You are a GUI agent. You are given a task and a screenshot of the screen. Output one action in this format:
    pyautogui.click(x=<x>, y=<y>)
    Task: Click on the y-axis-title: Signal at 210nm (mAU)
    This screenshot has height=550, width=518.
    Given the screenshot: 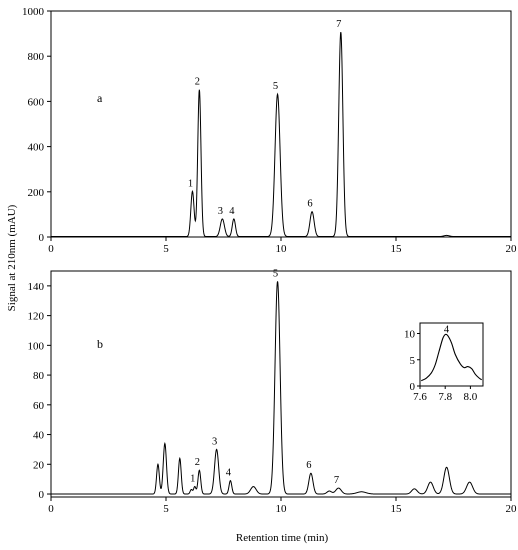 What is the action you would take?
    pyautogui.click(x=12, y=257)
    